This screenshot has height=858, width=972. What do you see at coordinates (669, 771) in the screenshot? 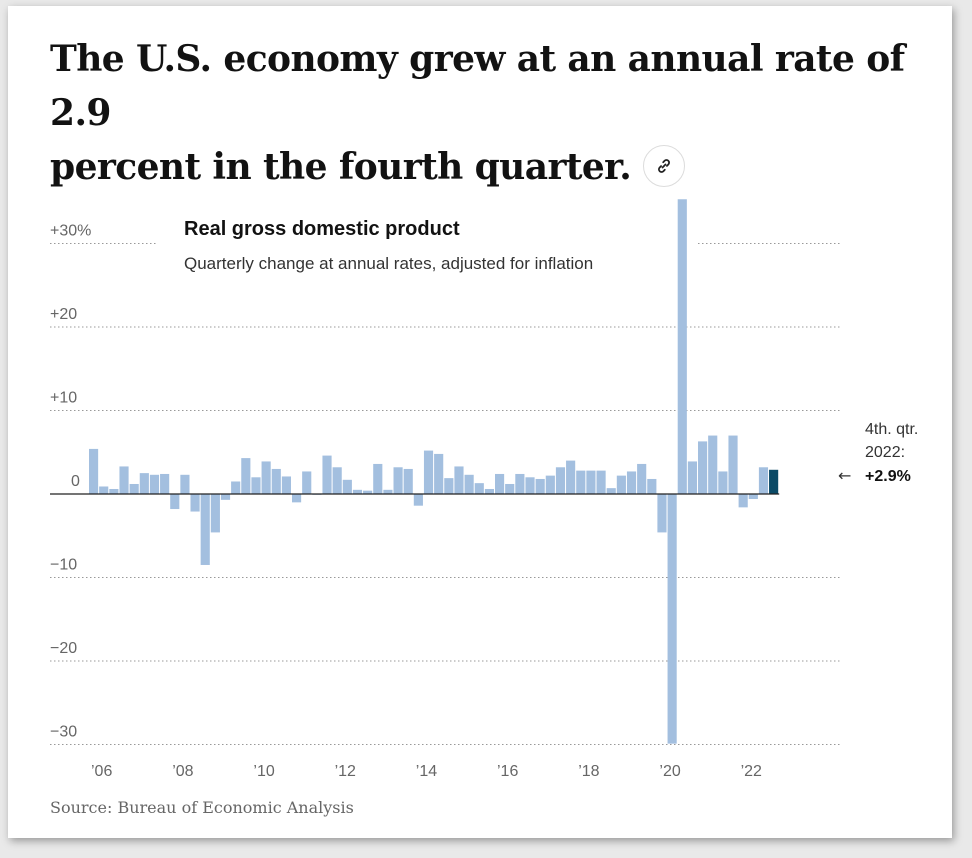
I see `x-tick-label: ’20` at bounding box center [669, 771].